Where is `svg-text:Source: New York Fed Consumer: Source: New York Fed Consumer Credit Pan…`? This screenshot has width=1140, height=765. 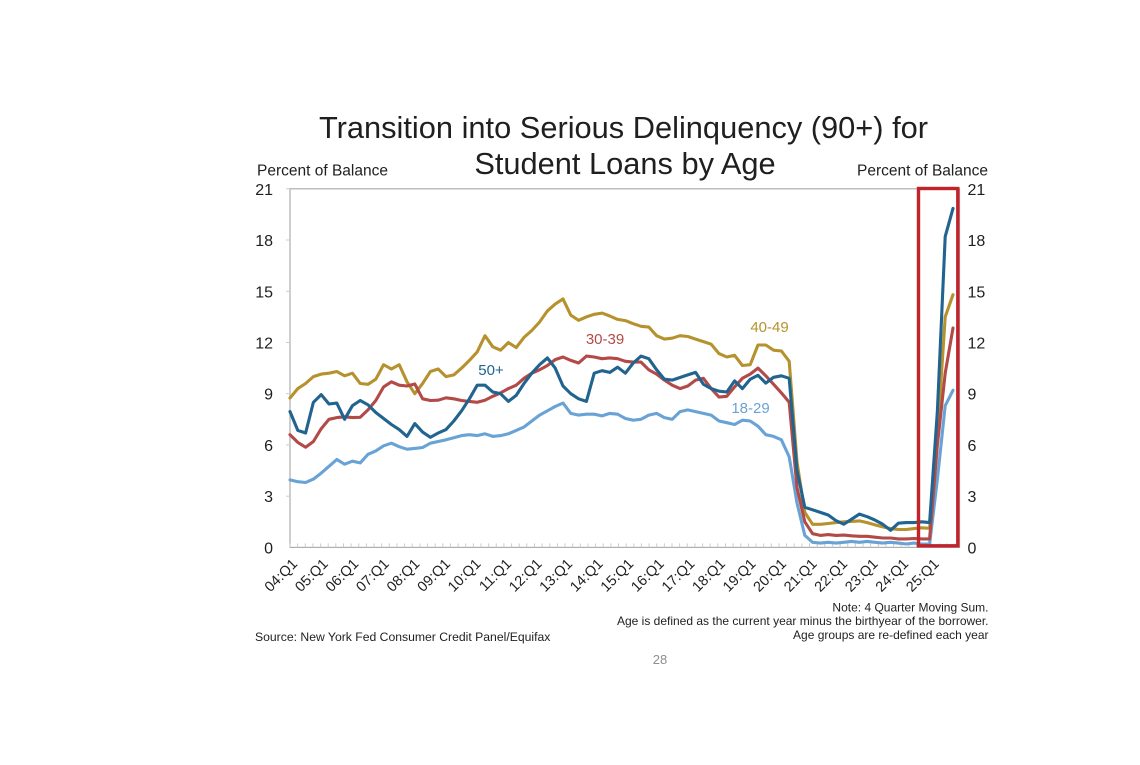
svg-text:Source: New York Fed Consumer: Source: New York Fed Consumer Credit Pan… is located at coordinates (402, 637).